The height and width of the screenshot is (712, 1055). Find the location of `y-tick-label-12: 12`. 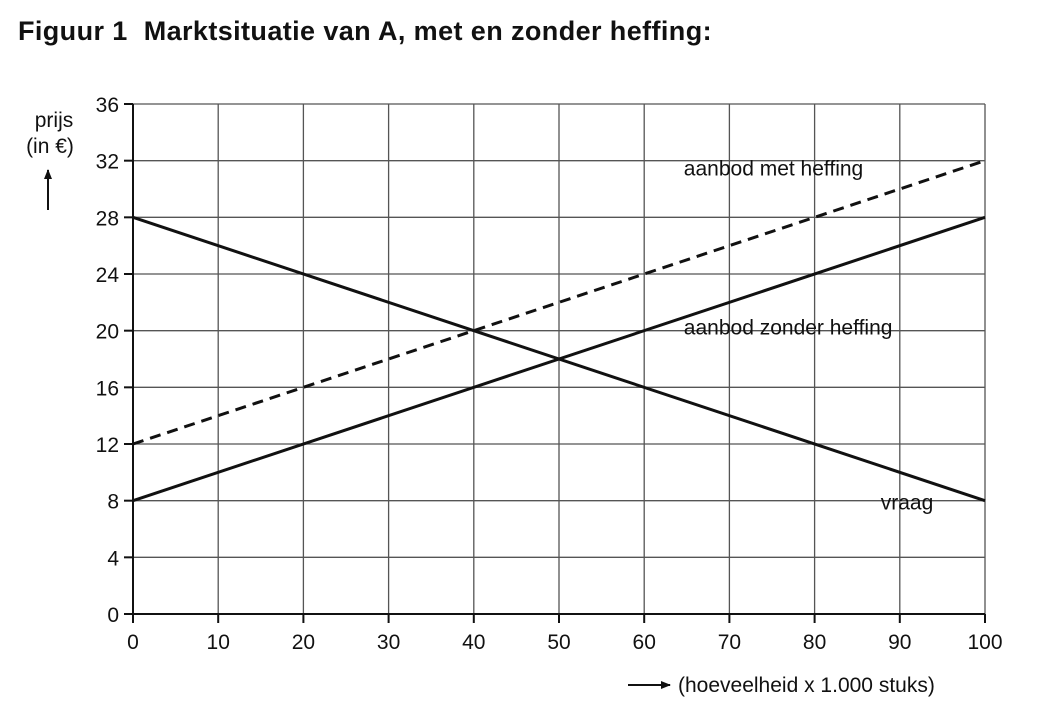

y-tick-label-12: 12 is located at coordinates (107, 445).